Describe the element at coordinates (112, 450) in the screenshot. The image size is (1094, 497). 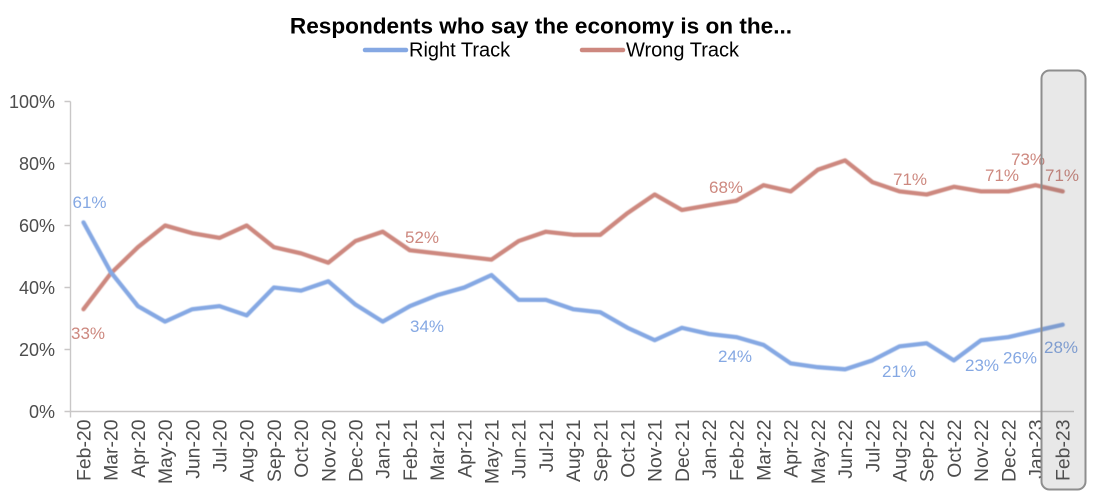
I see `svg-text: Mar-20` at that location.